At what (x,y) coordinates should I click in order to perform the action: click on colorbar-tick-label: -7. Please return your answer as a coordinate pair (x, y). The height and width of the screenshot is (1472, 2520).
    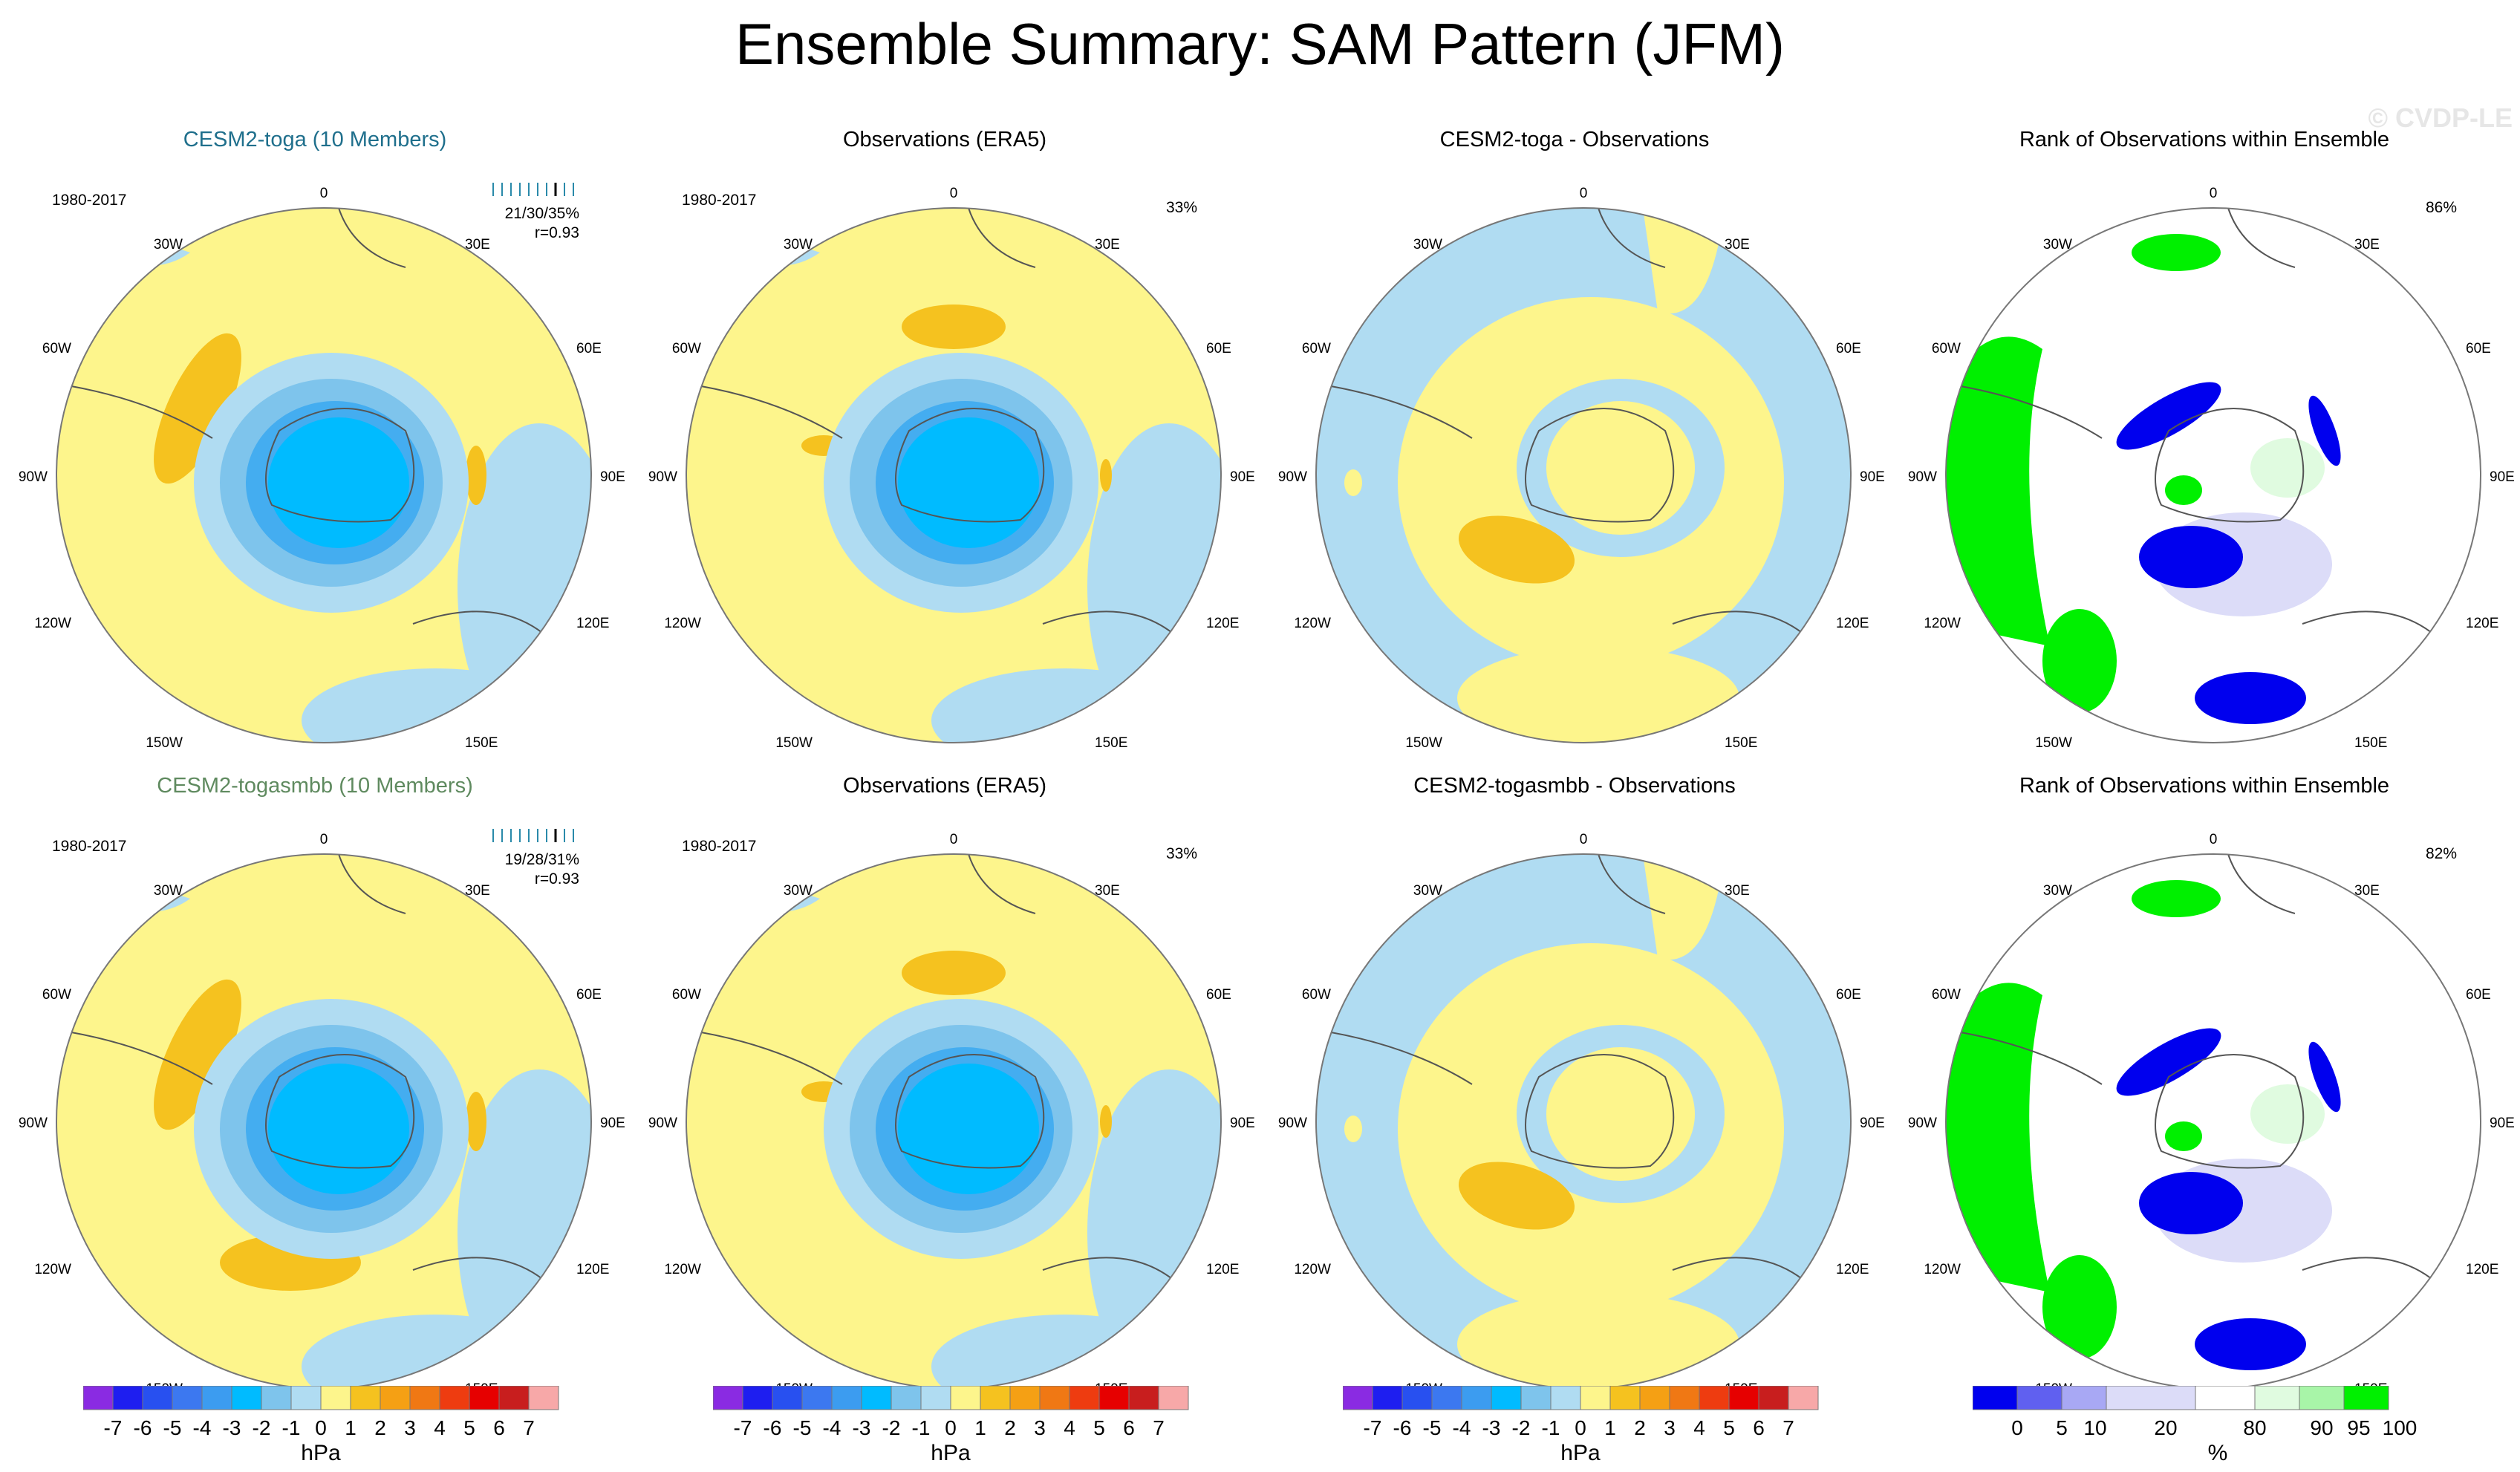
    Looking at the image, I should click on (743, 1428).